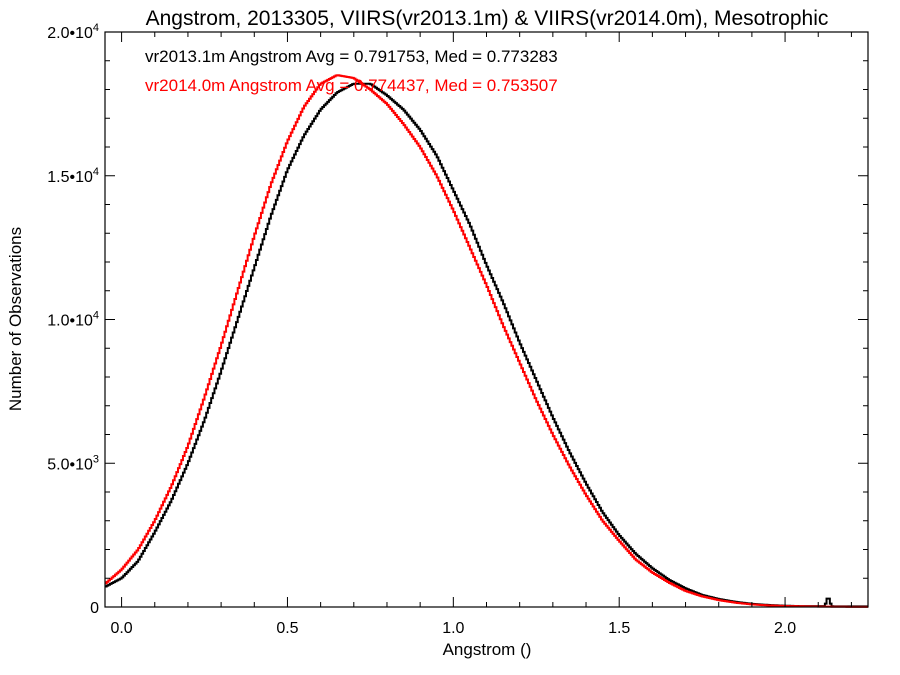 Image resolution: width=900 pixels, height=675 pixels. Describe the element at coordinates (73, 320) in the screenshot. I see `y-tick-label: 1.0•104` at that location.